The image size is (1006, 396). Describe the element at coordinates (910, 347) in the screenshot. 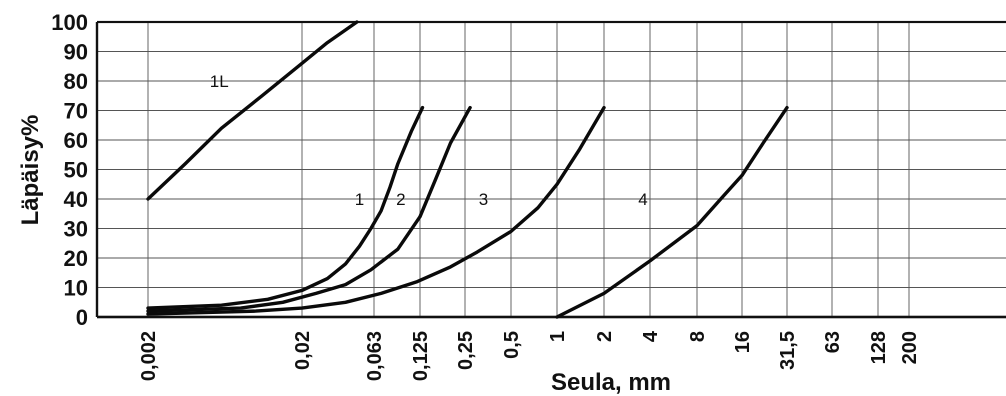

I see `x-tick-label: 200` at that location.